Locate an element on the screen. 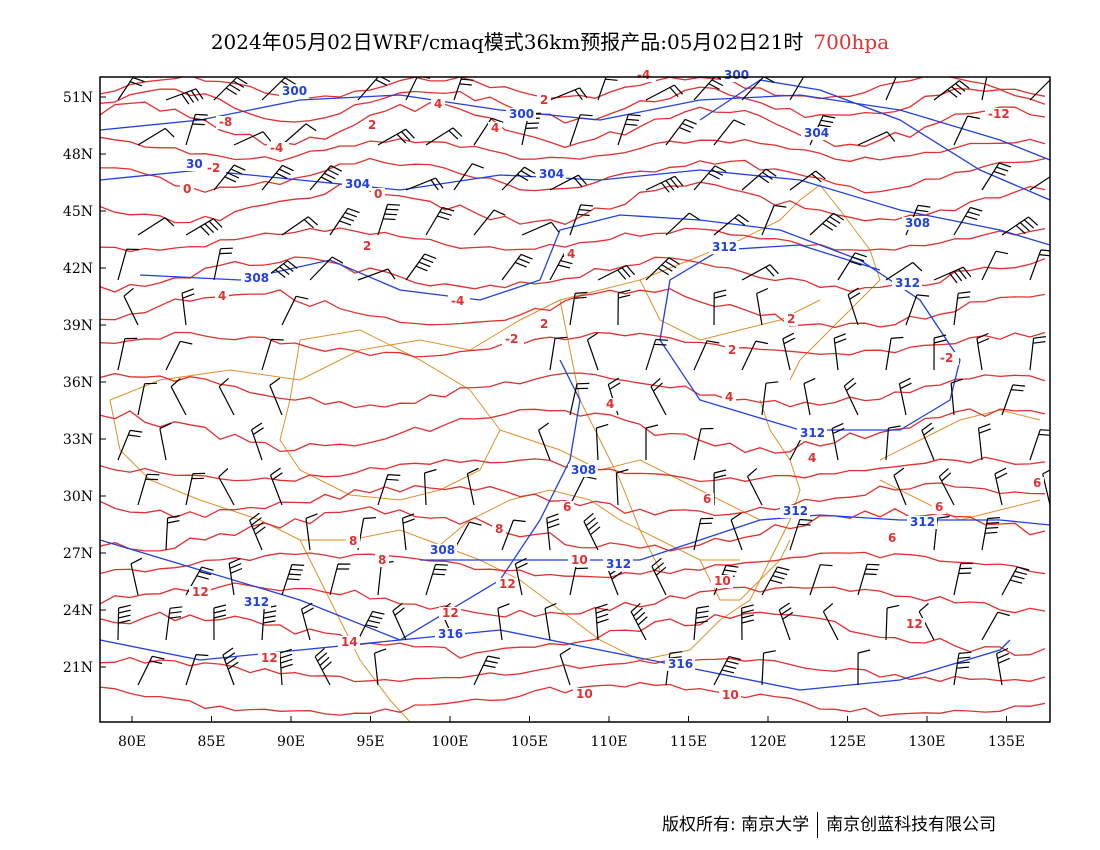 This screenshot has height=850, width=1100. title-level: 700hpa is located at coordinates (851, 42).